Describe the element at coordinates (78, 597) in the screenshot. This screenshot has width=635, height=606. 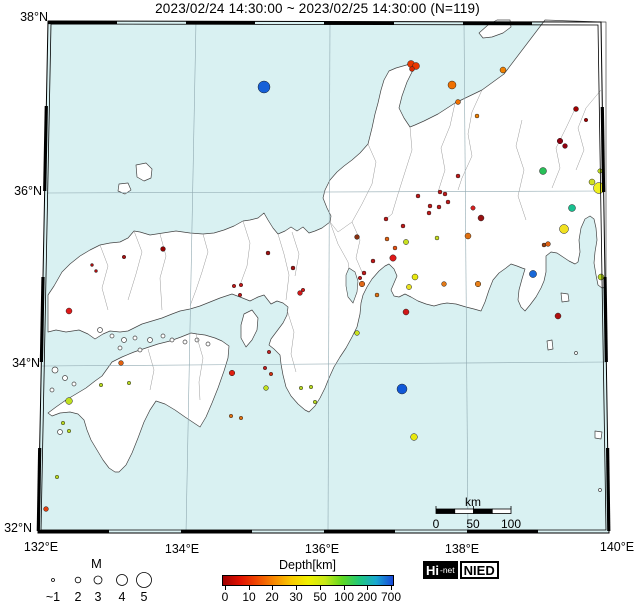
I see `magnitude-label-2: 2` at that location.